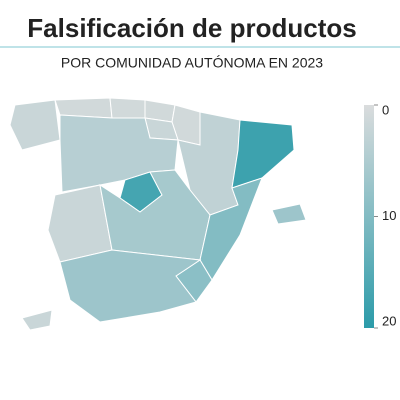 This screenshot has height=400, width=400. I want to click on legend-label: 10, so click(389, 215).